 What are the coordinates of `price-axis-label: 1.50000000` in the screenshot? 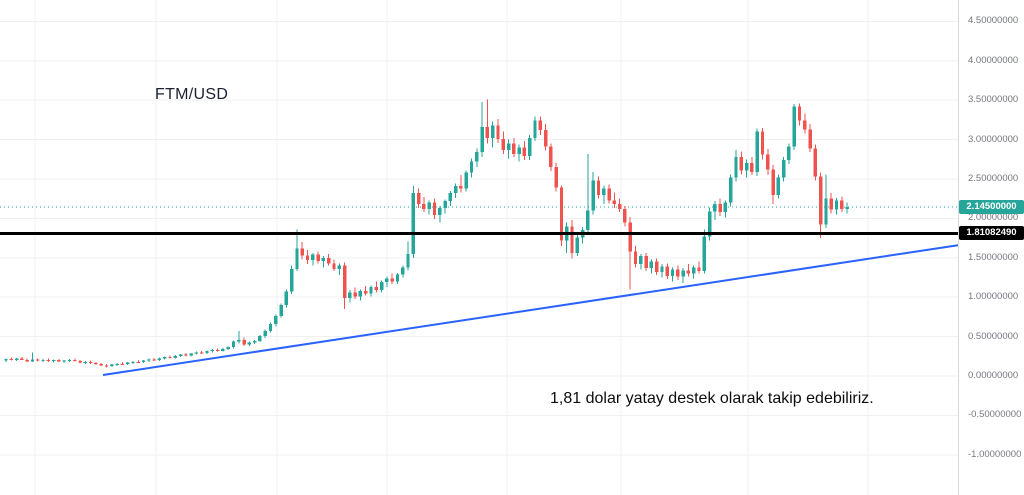 It's located at (993, 257).